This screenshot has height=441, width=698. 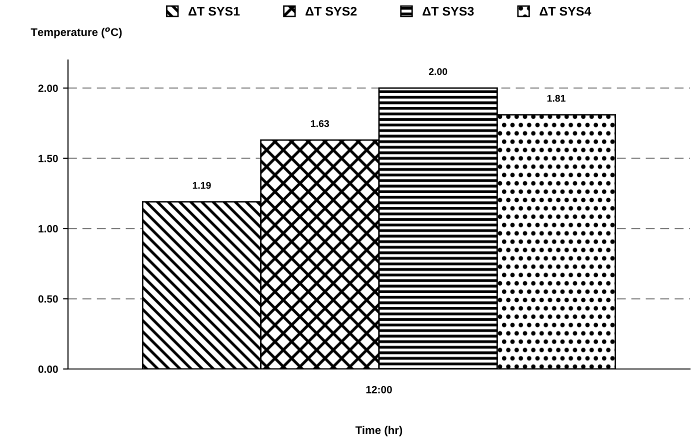 What do you see at coordinates (201, 185) in the screenshot?
I see `data-label: 1.19` at bounding box center [201, 185].